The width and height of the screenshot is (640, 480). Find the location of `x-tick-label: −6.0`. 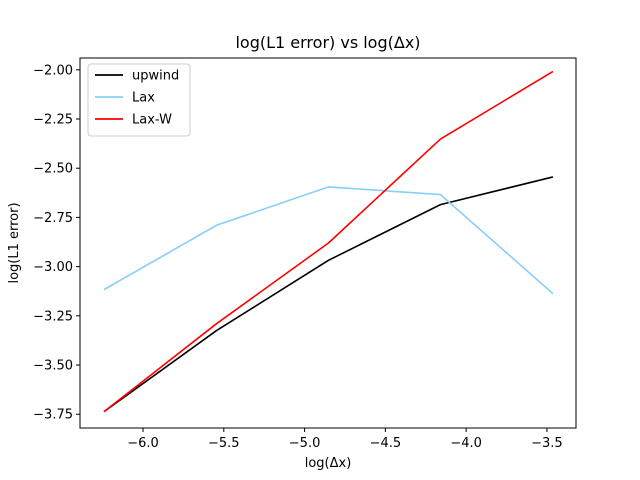

x-tick-label: −6.0 is located at coordinates (143, 443).